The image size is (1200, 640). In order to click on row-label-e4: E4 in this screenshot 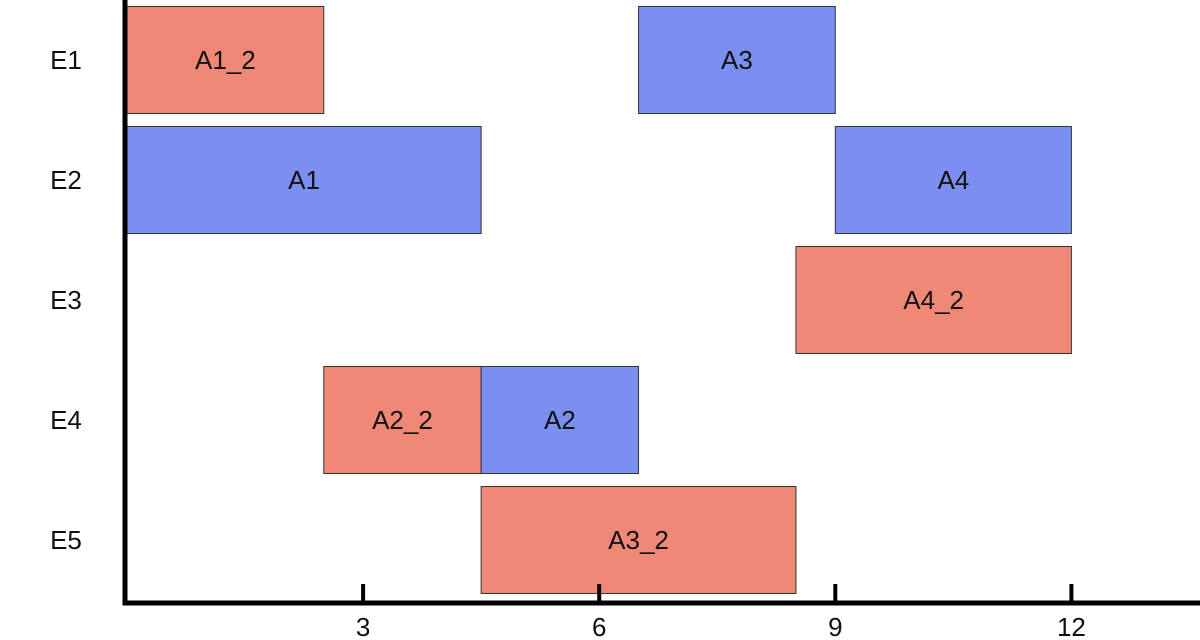, I will do `click(66, 420)`.